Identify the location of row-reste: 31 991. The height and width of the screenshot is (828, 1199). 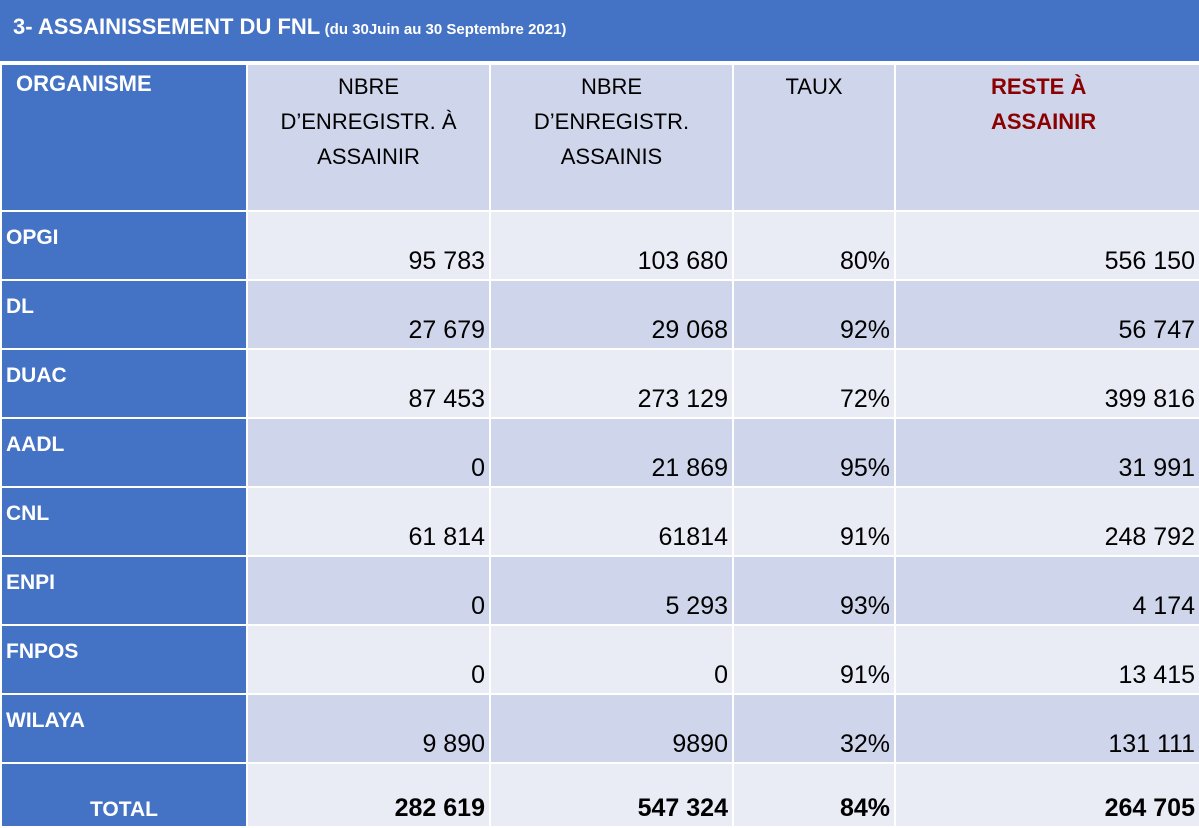
(1046, 452).